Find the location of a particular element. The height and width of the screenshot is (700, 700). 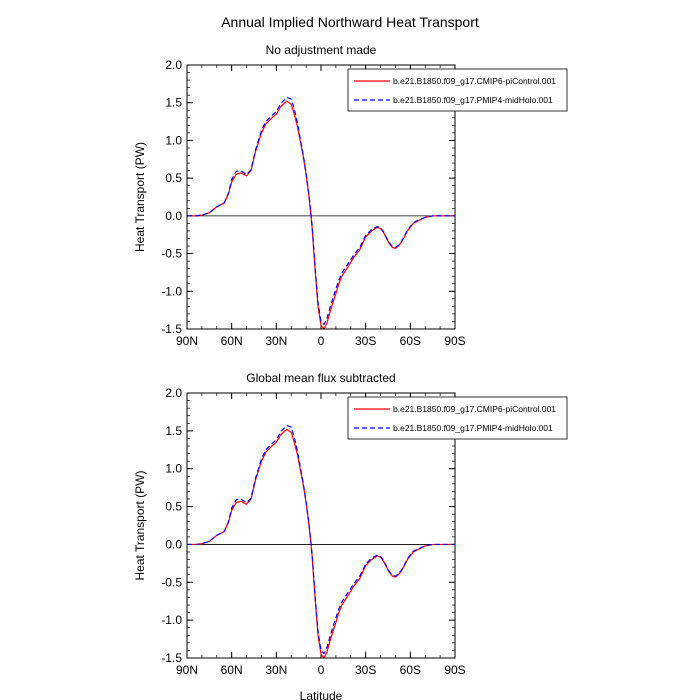

figure-title: Annual Implied Northward Heat Transport is located at coordinates (350, 22).